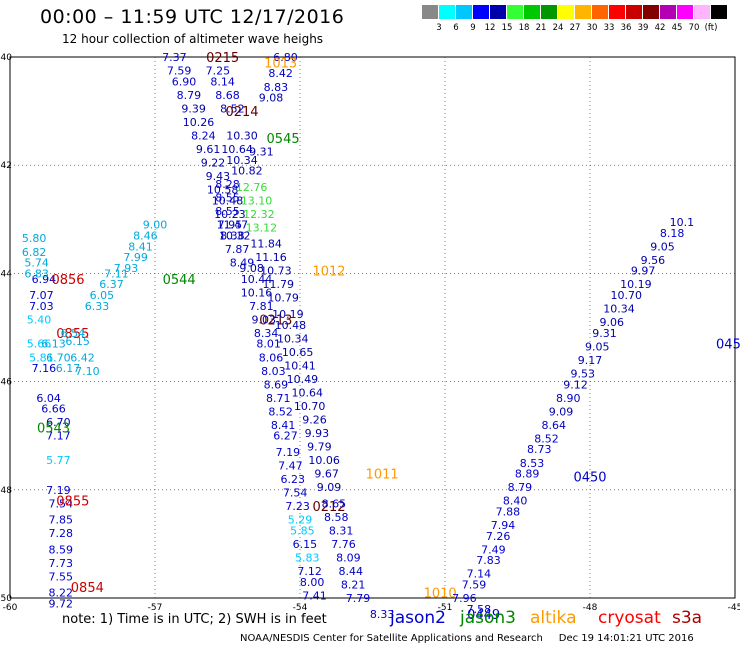 This screenshot has height=650, width=740. What do you see at coordinates (319, 447) in the screenshot?
I see `wave-height-value: 9.79` at bounding box center [319, 447].